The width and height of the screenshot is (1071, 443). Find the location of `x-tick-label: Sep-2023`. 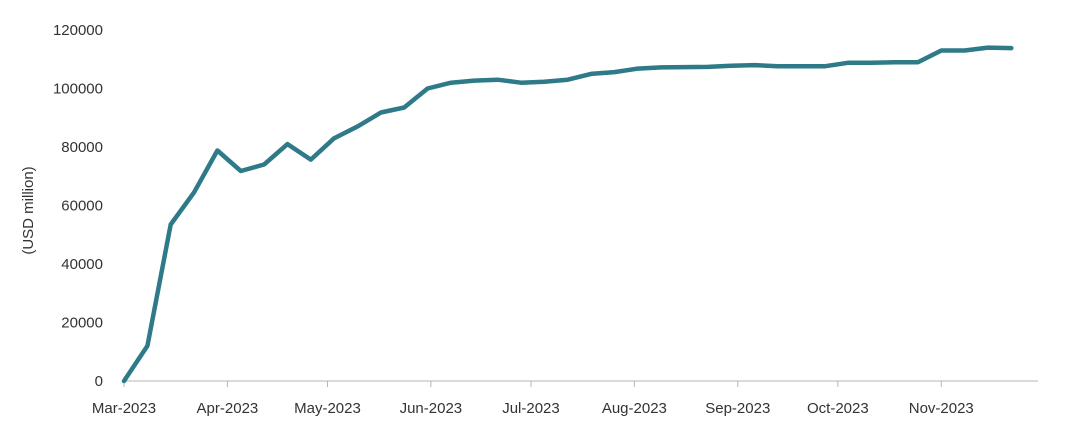

x-tick-label: Sep-2023 is located at coordinates (737, 408).